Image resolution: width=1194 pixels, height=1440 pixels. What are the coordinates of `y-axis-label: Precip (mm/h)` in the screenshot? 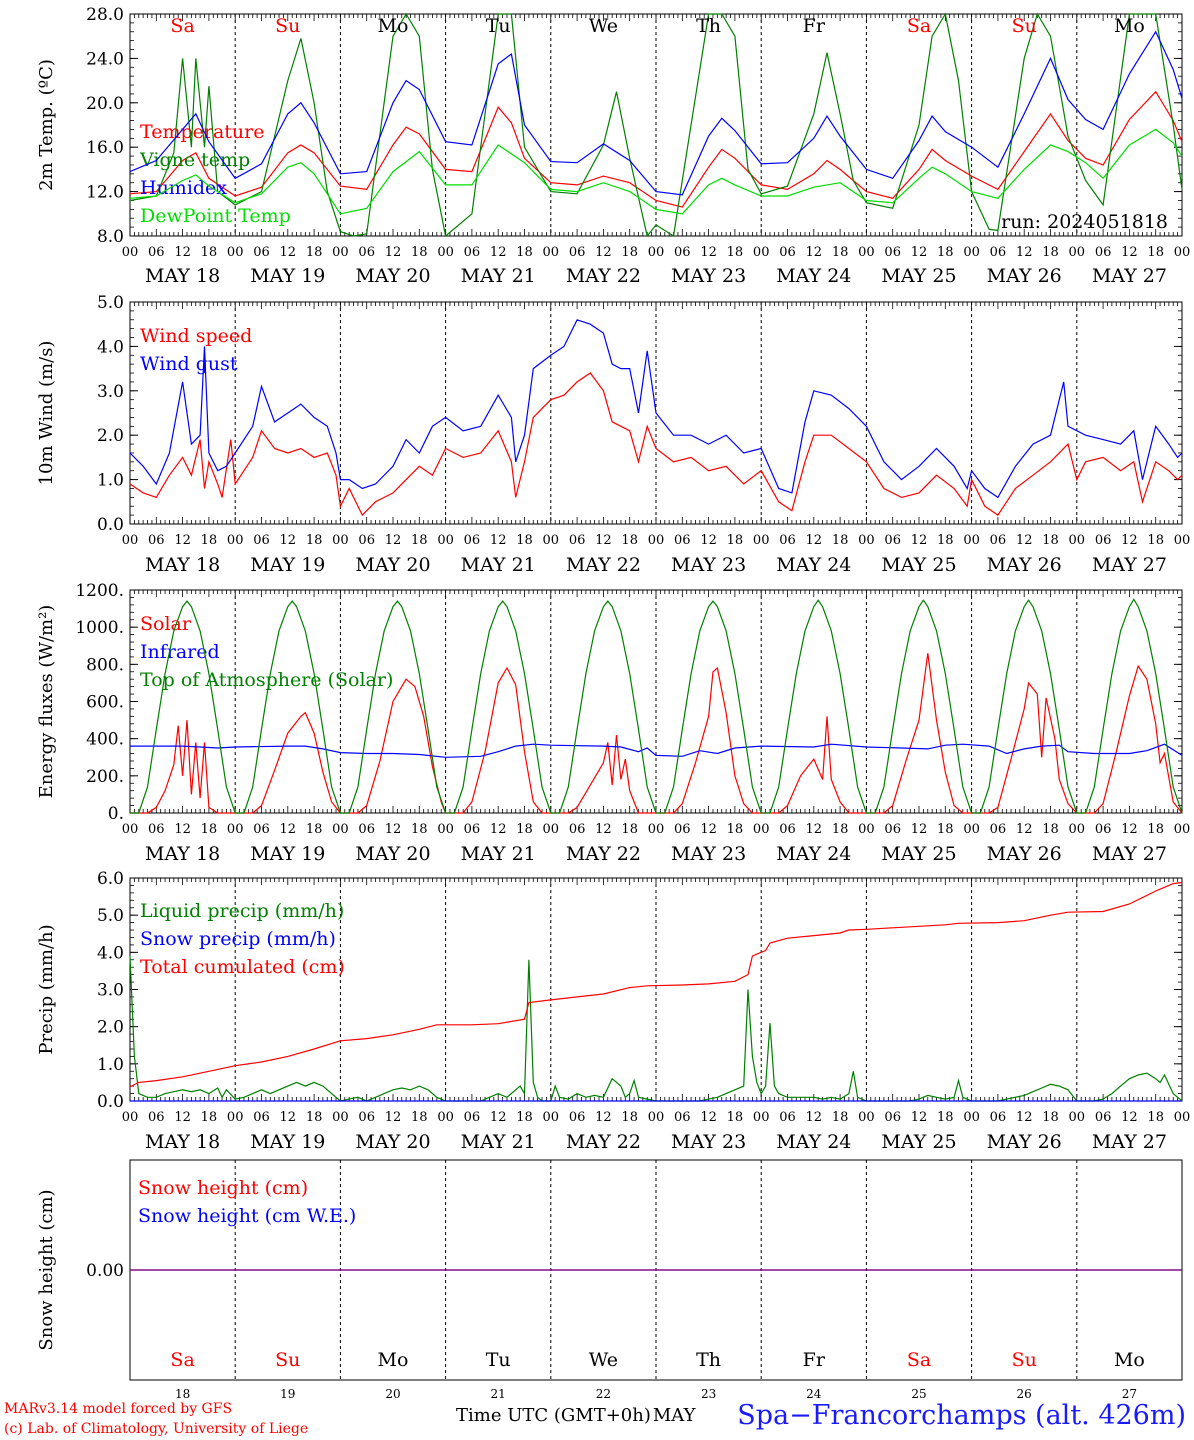 It's located at (46, 989).